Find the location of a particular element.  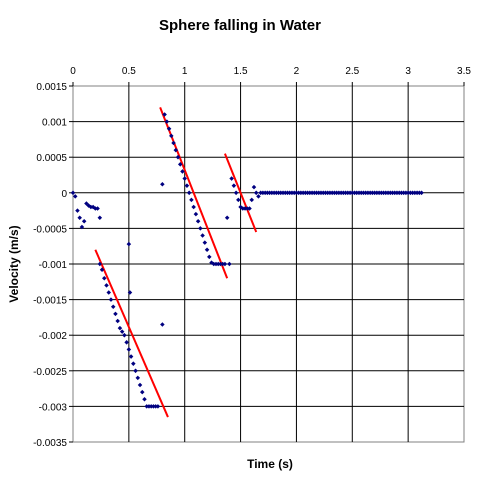

y-tick-label: -0.001 is located at coordinates (53, 265).